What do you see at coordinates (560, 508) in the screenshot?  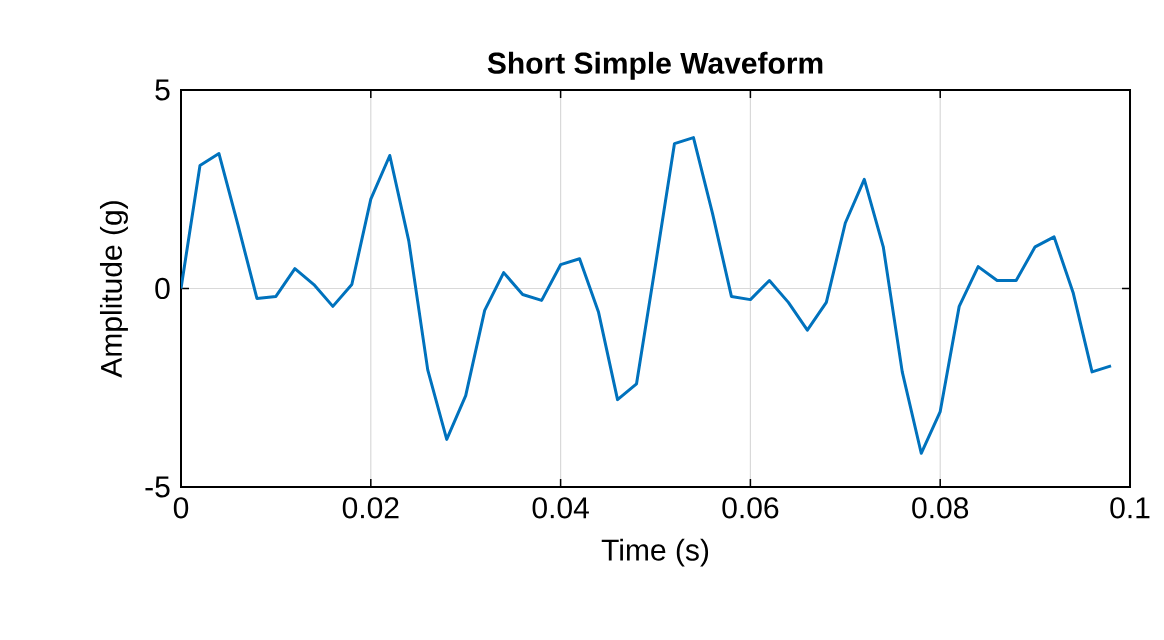 I see `x-tick-label: 0.04` at bounding box center [560, 508].